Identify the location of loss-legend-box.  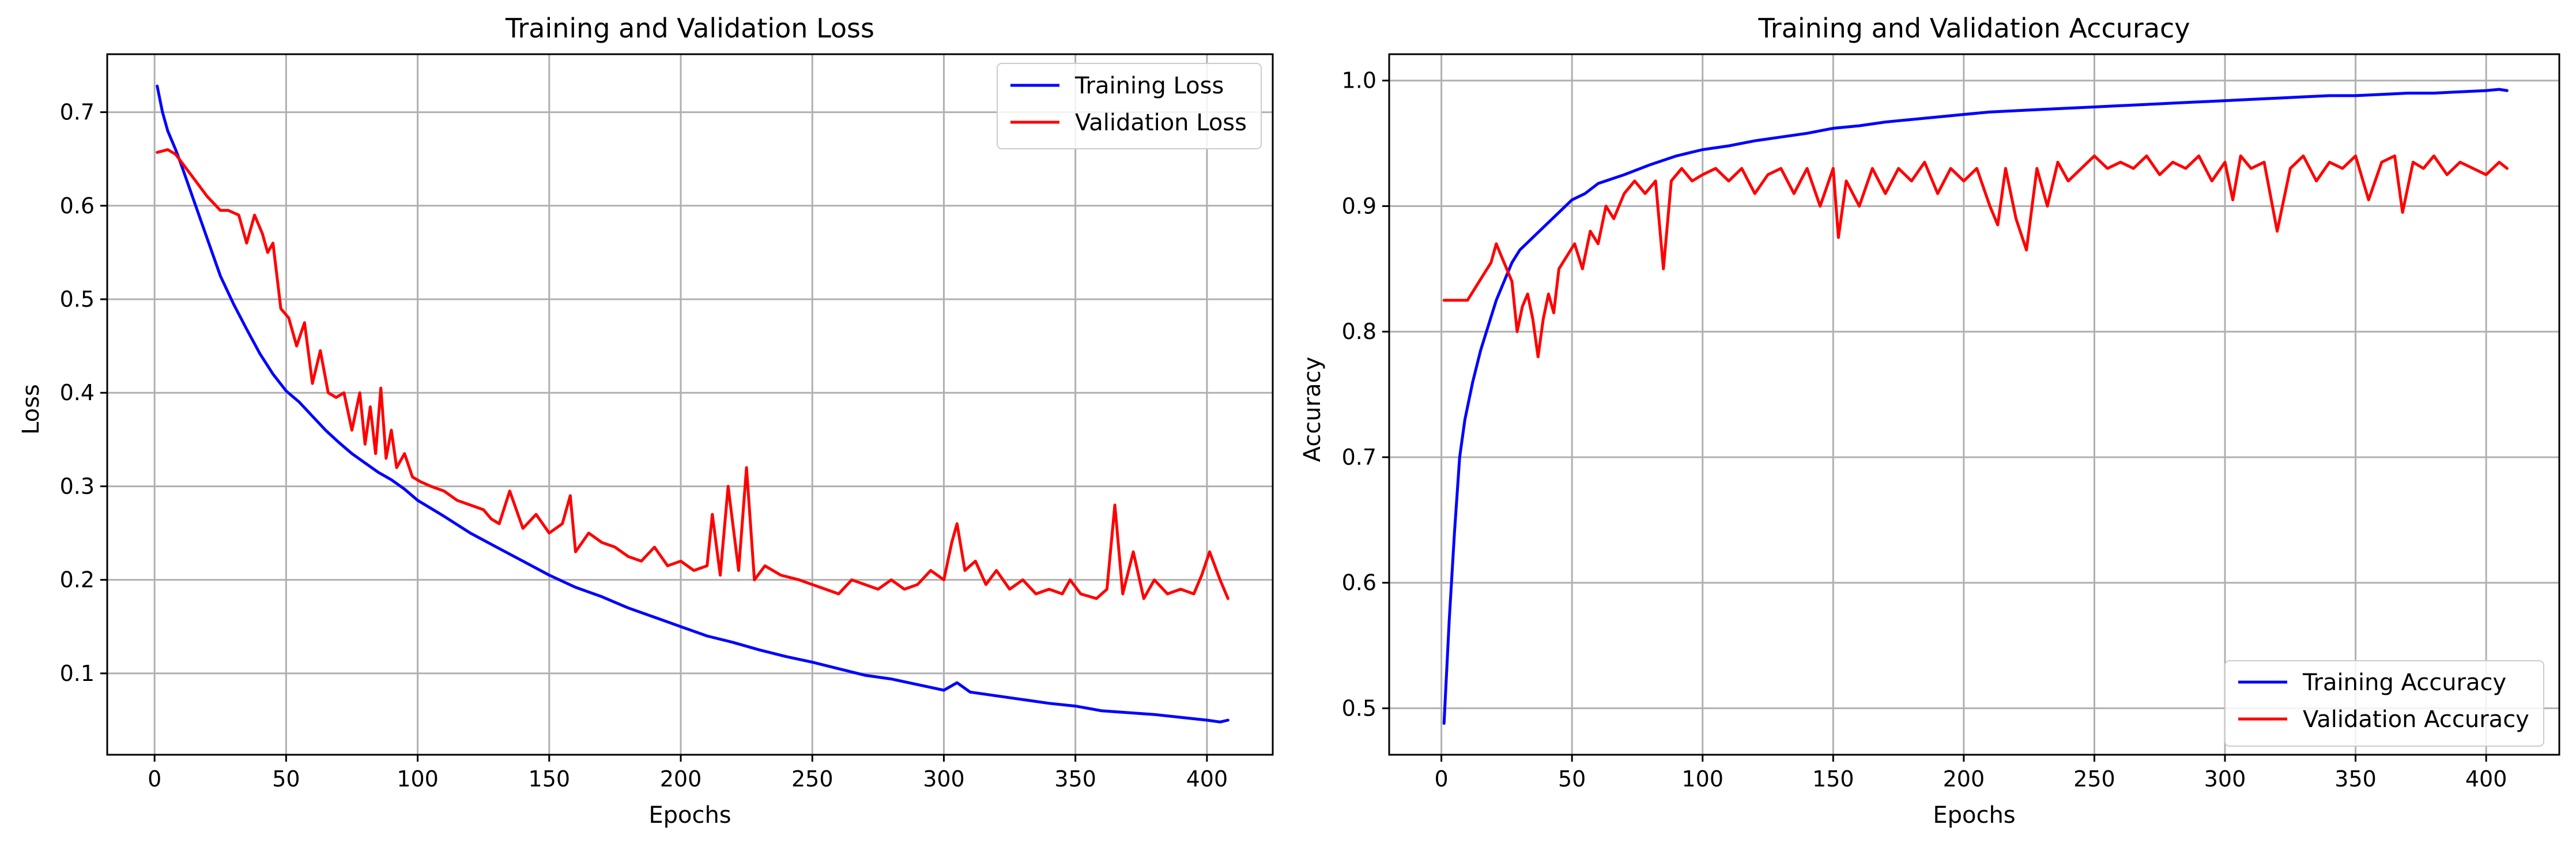
(1129, 106).